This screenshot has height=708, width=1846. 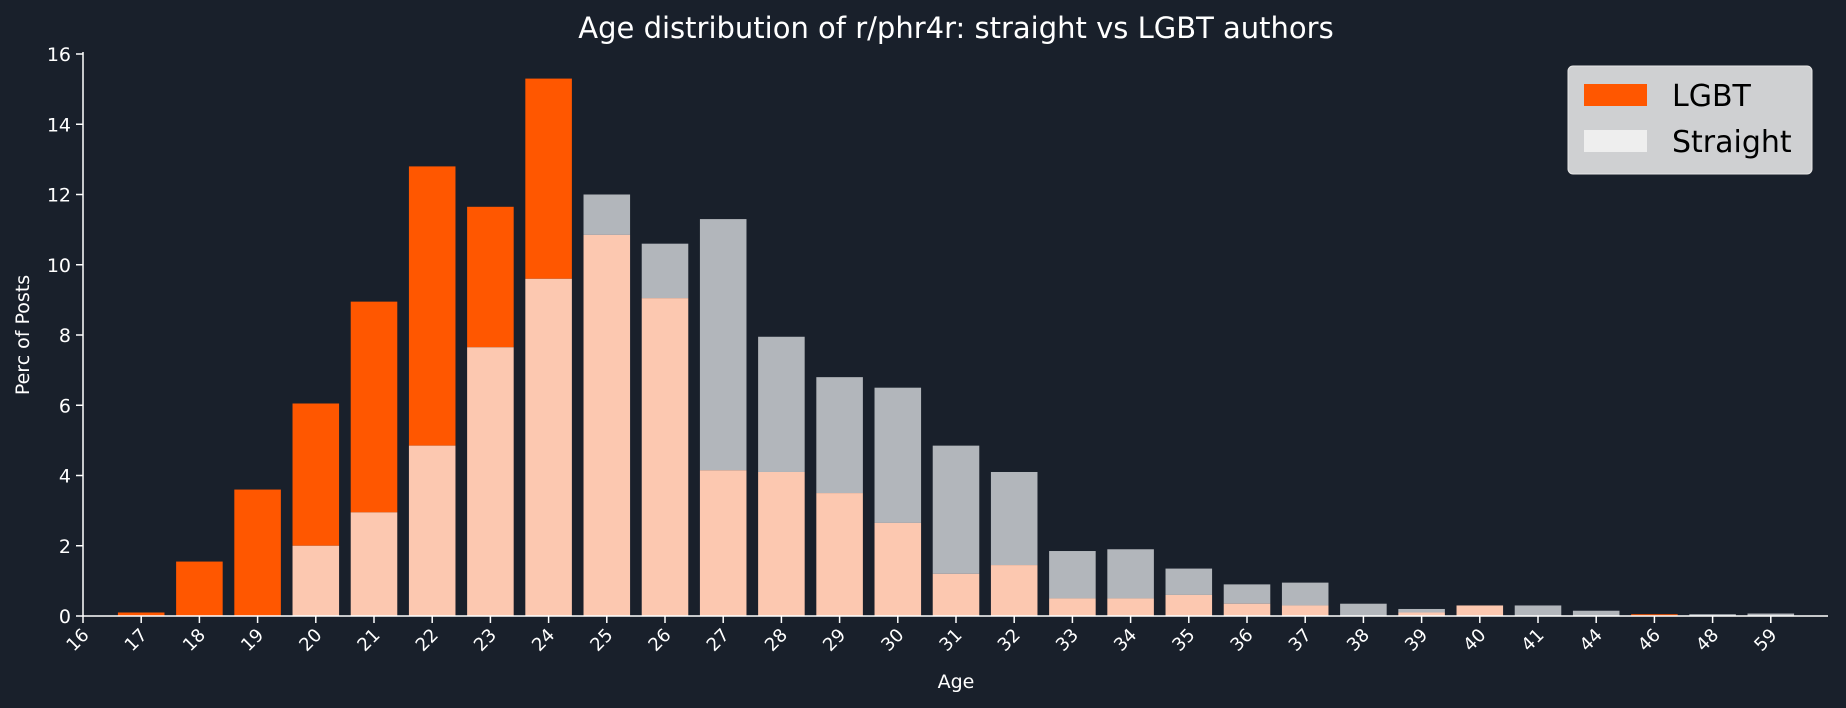 What do you see at coordinates (1649, 640) in the screenshot?
I see `x-tick-label-46: 46` at bounding box center [1649, 640].